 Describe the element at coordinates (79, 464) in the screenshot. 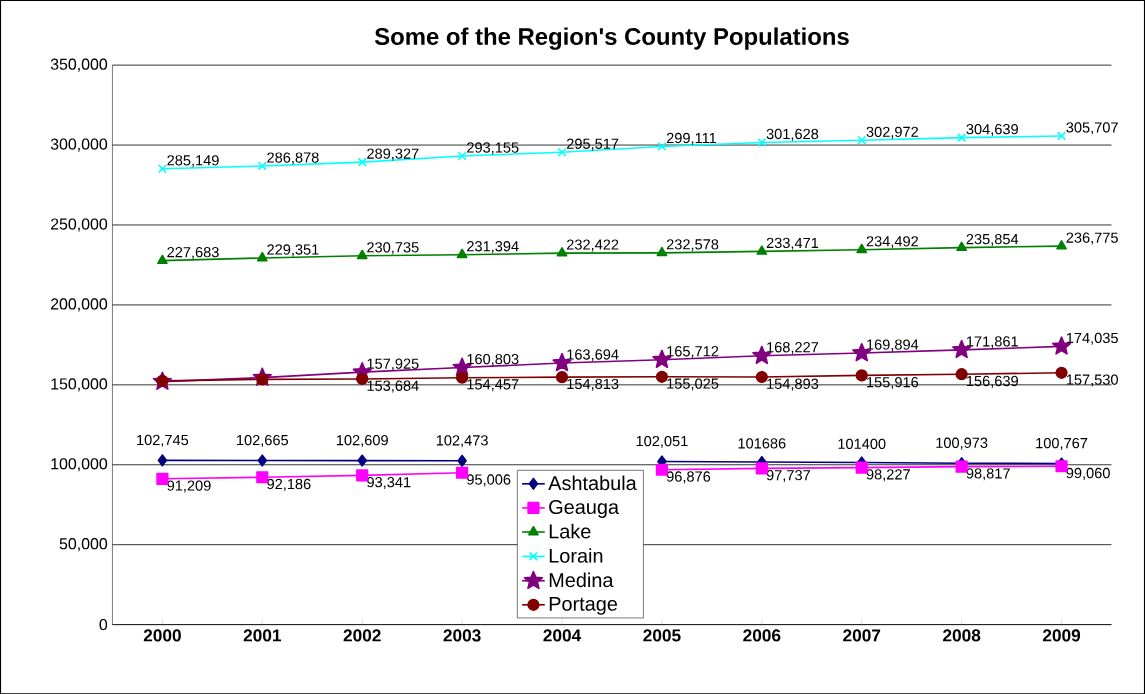

I see `y-tick-label: 100,000` at that location.